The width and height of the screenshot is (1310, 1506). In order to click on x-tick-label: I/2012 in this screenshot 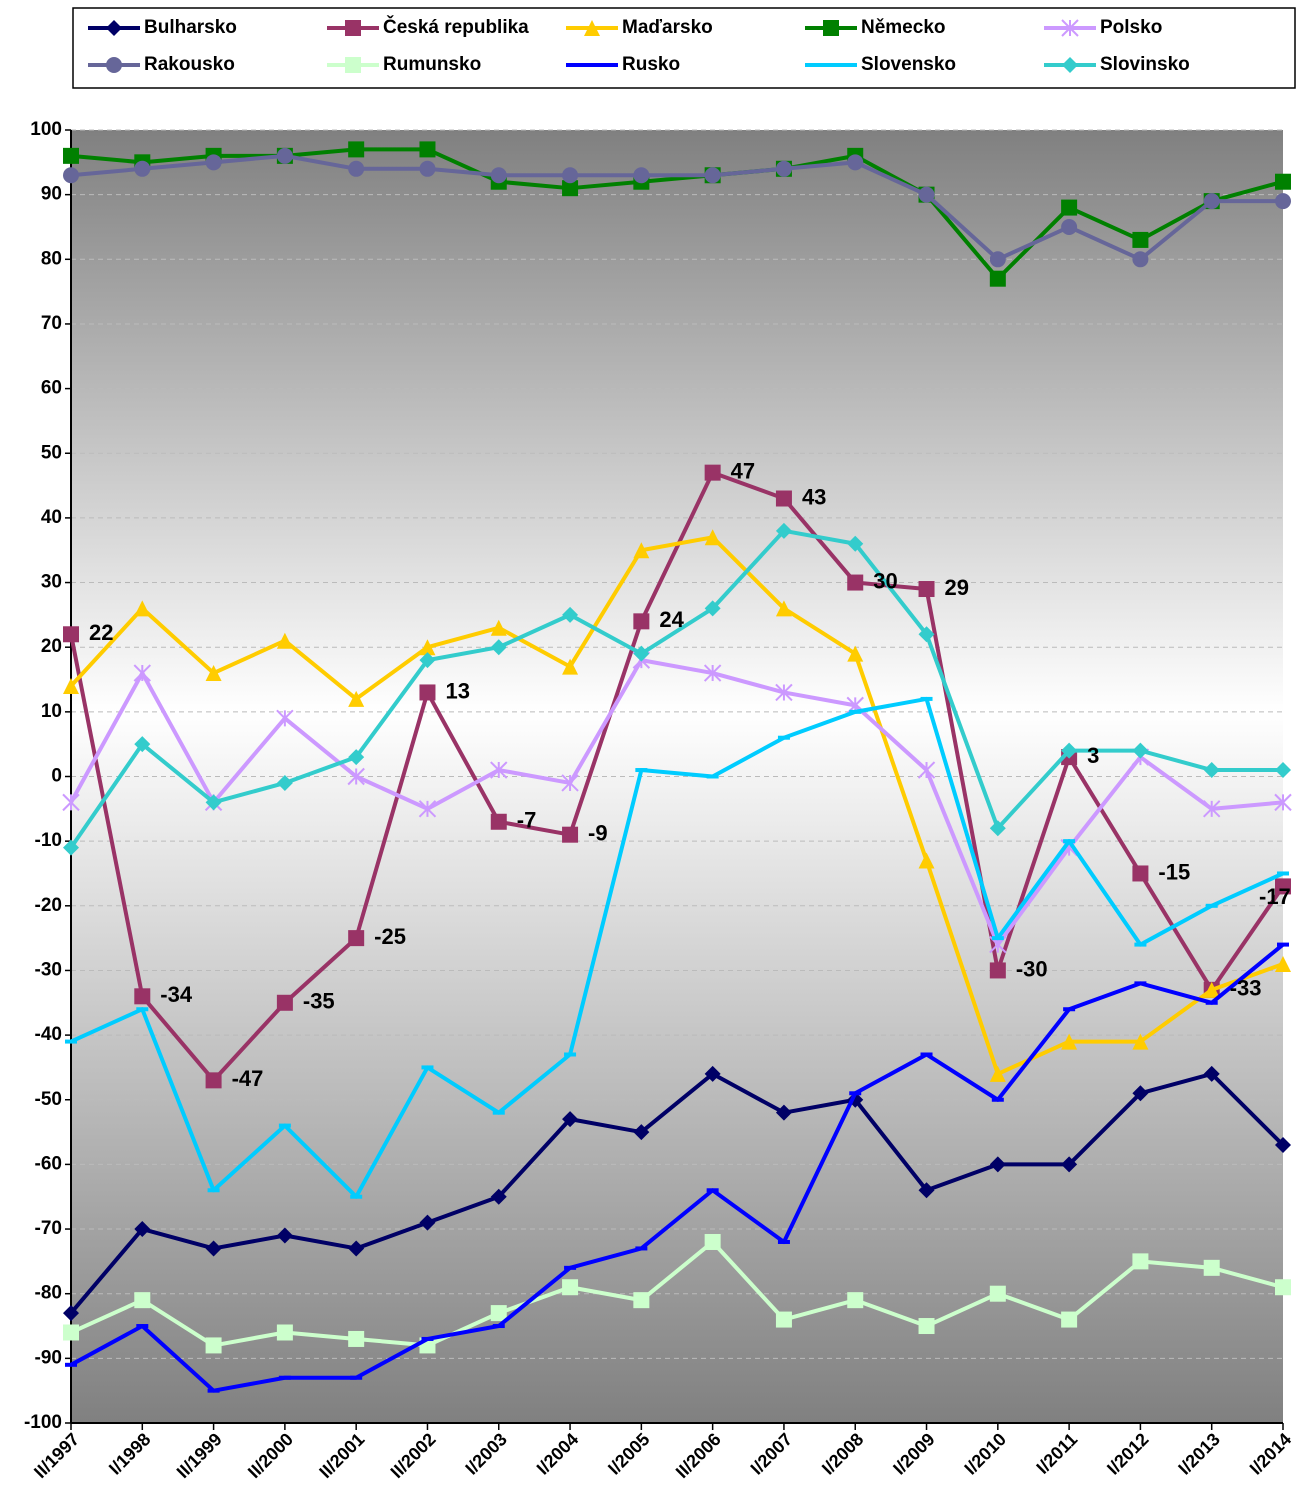, I will do `click(1128, 1454)`.